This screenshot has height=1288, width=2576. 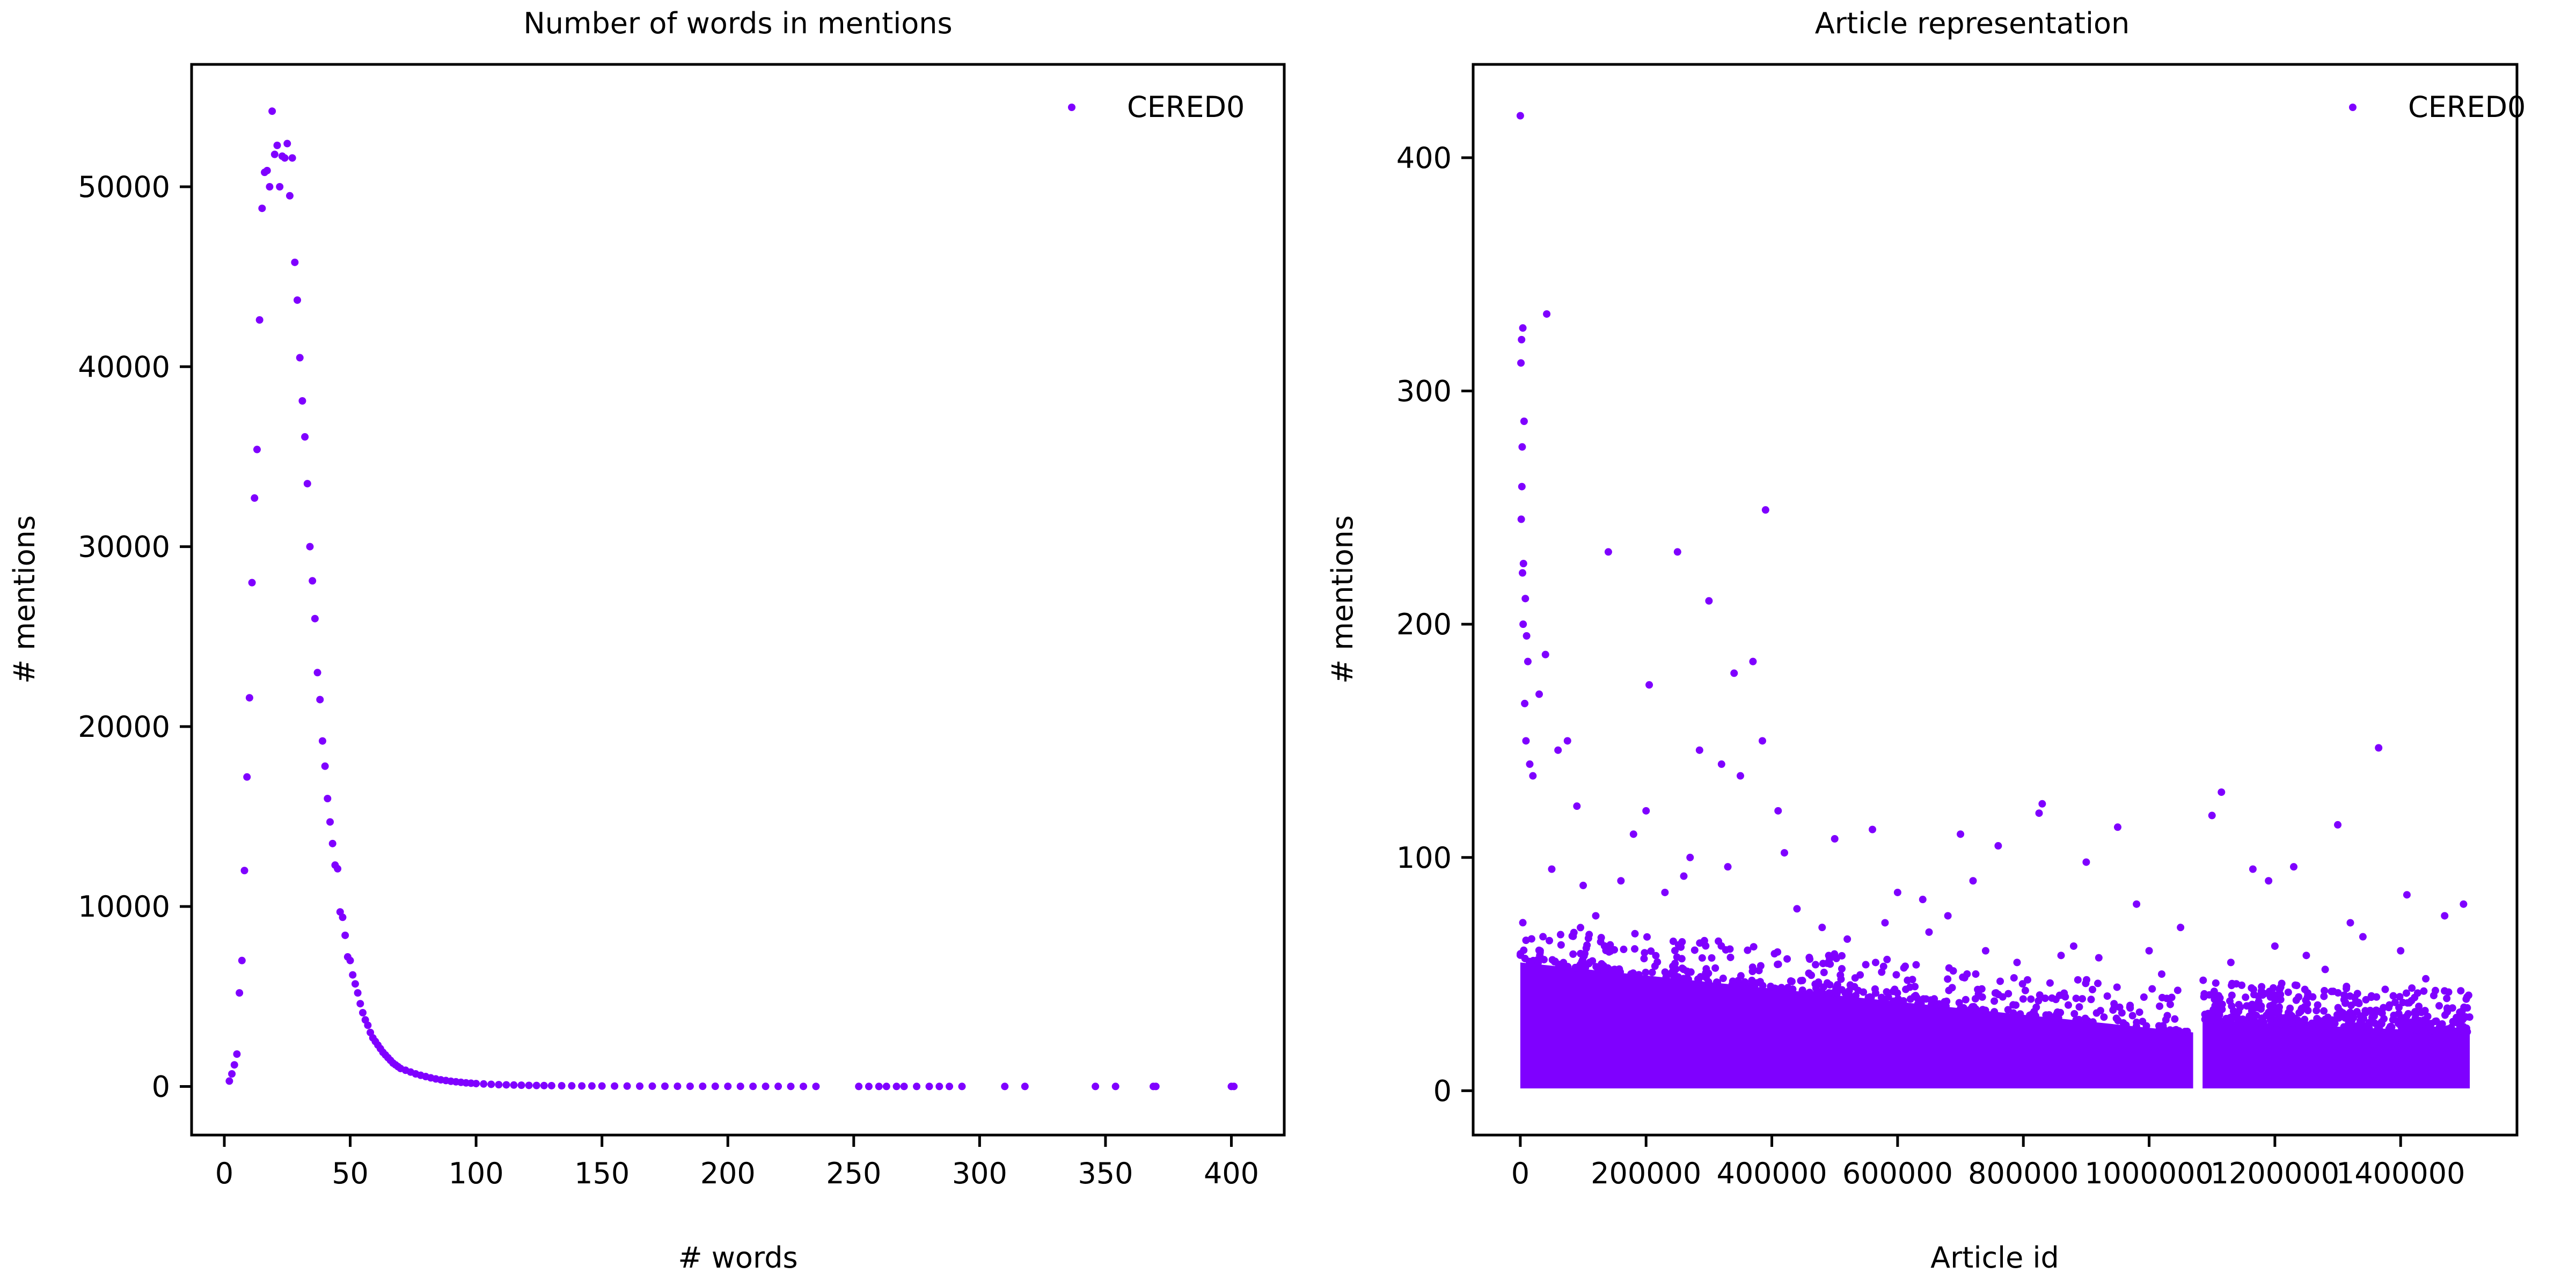 What do you see at coordinates (1442, 1091) in the screenshot?
I see `y-tick-label: 0` at bounding box center [1442, 1091].